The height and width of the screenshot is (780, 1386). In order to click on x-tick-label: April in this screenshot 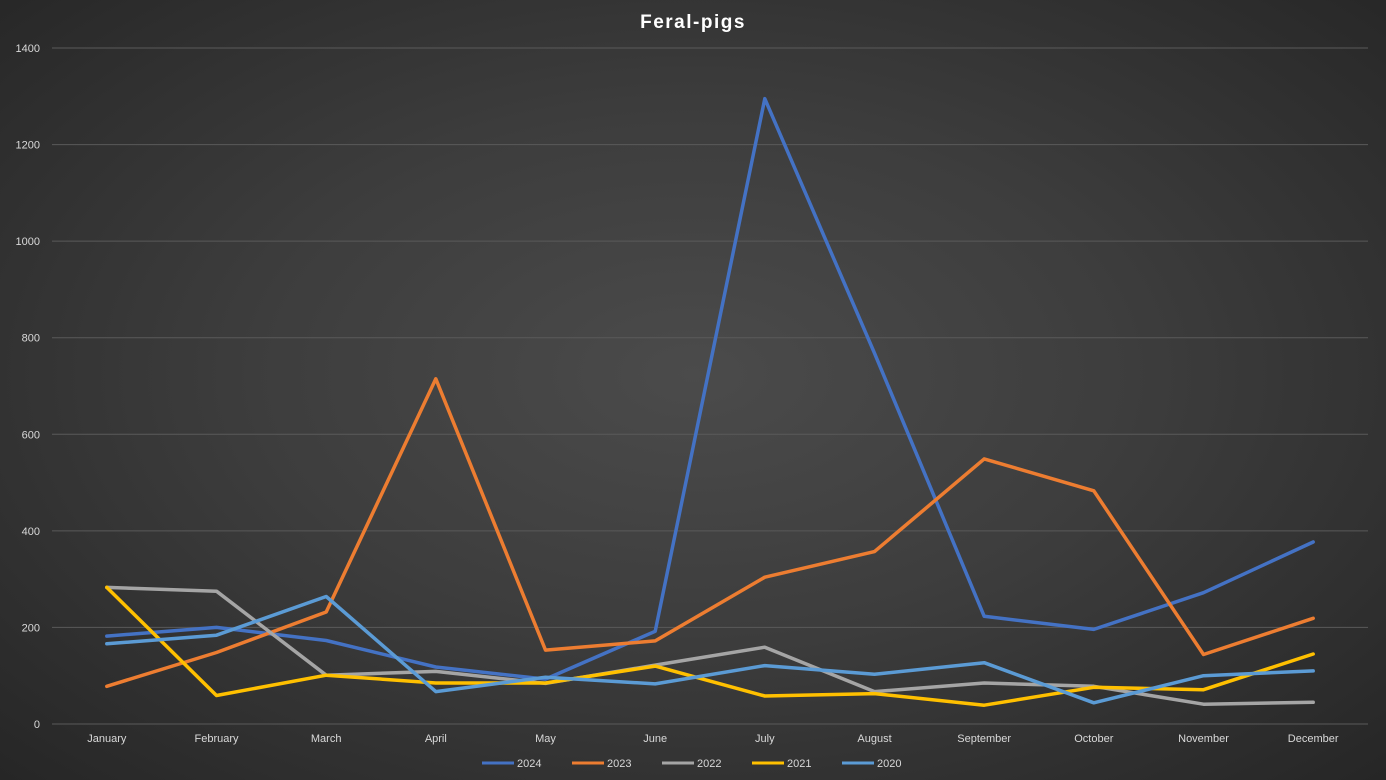, I will do `click(436, 739)`.